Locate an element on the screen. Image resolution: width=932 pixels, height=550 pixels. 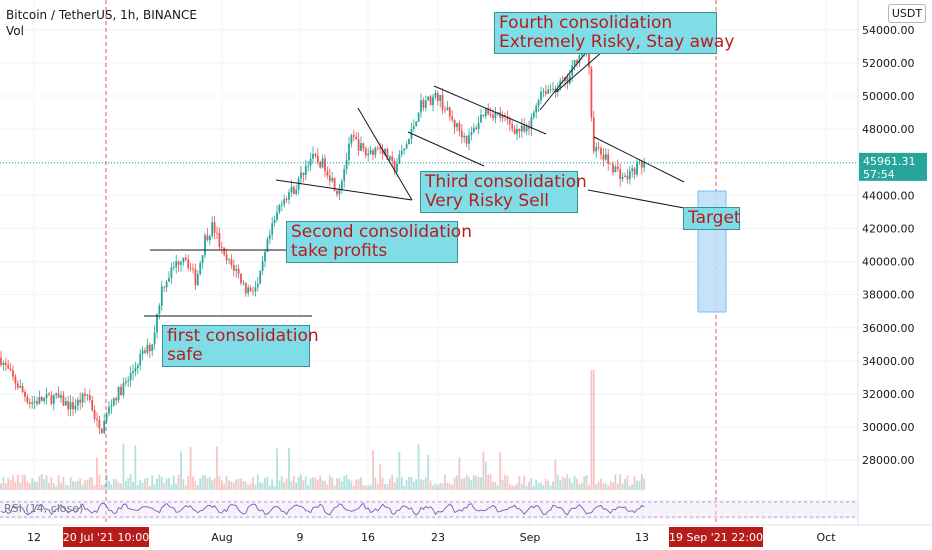
wedge-lower-third is located at coordinates (446, 149).